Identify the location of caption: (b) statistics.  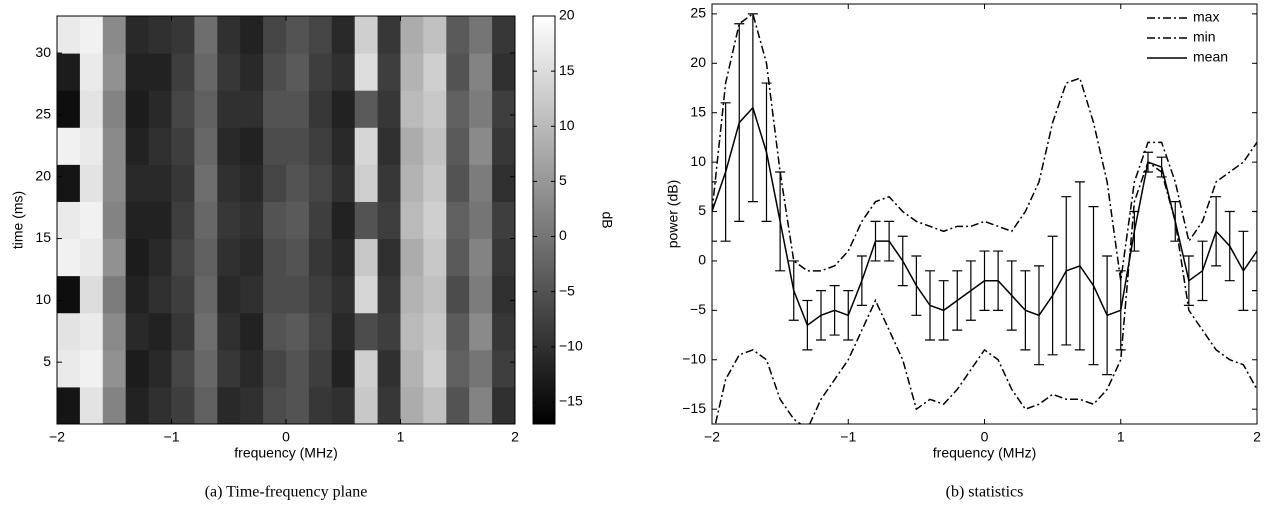
(985, 492).